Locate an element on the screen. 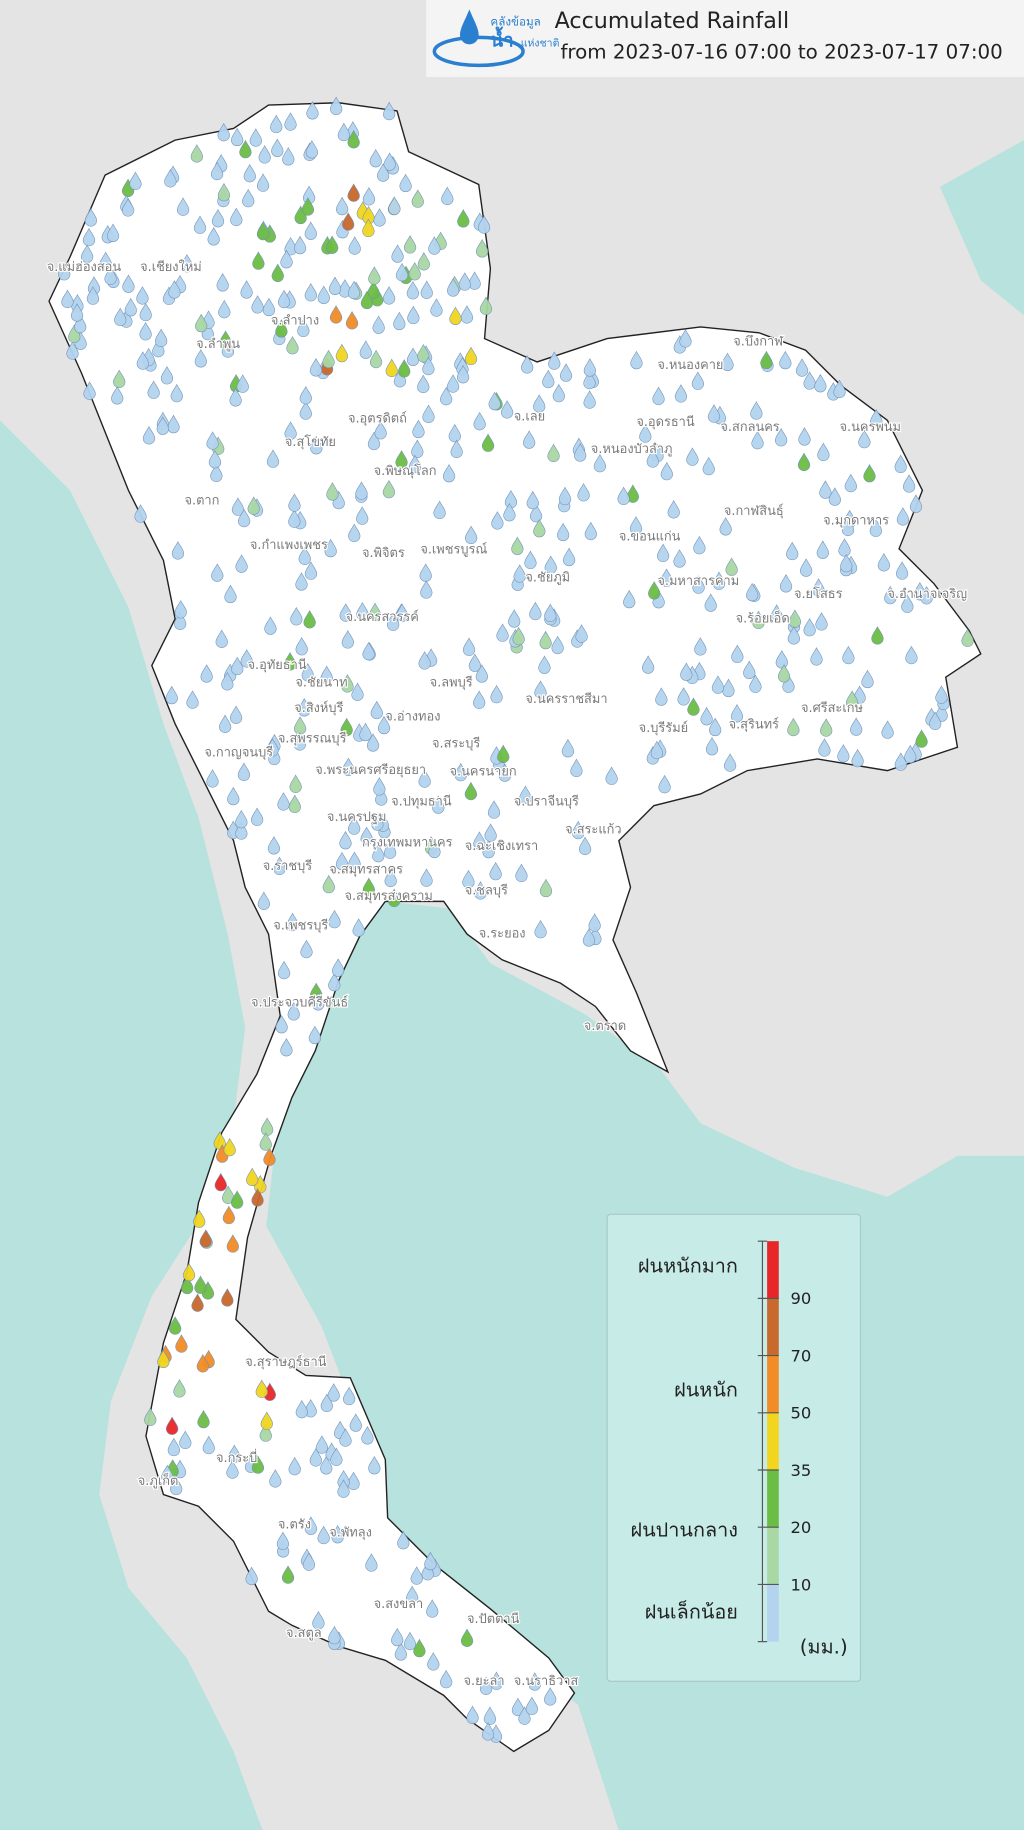  province-label: จ.อำนาจเจริญ is located at coordinates (927, 594).